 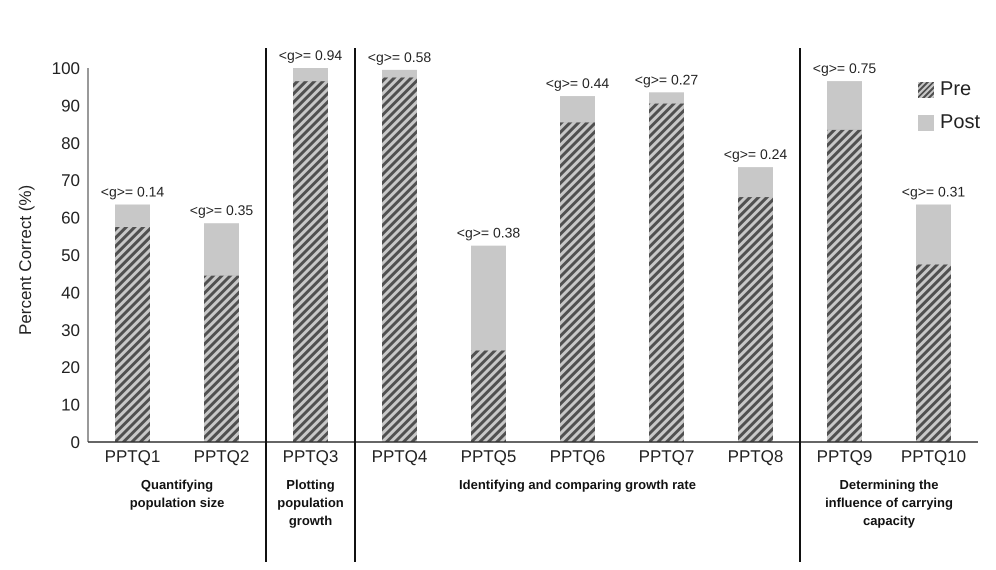 I want to click on y-tick-label: 20, so click(x=70, y=368).